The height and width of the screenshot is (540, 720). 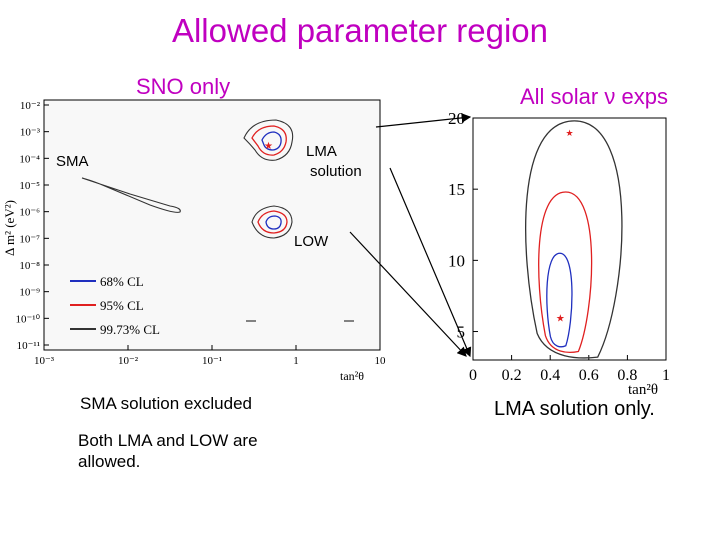 What do you see at coordinates (72, 161) in the screenshot?
I see `sma-label: SMA` at bounding box center [72, 161].